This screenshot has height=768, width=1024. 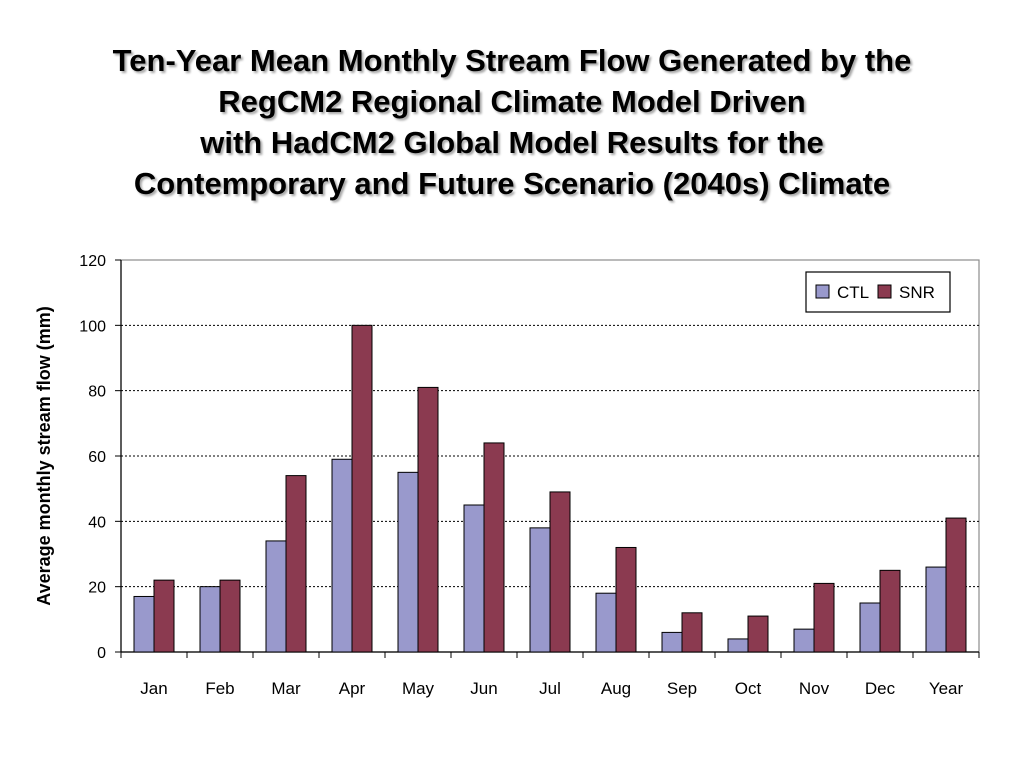 I want to click on y-tick-label: 40, so click(x=97, y=522).